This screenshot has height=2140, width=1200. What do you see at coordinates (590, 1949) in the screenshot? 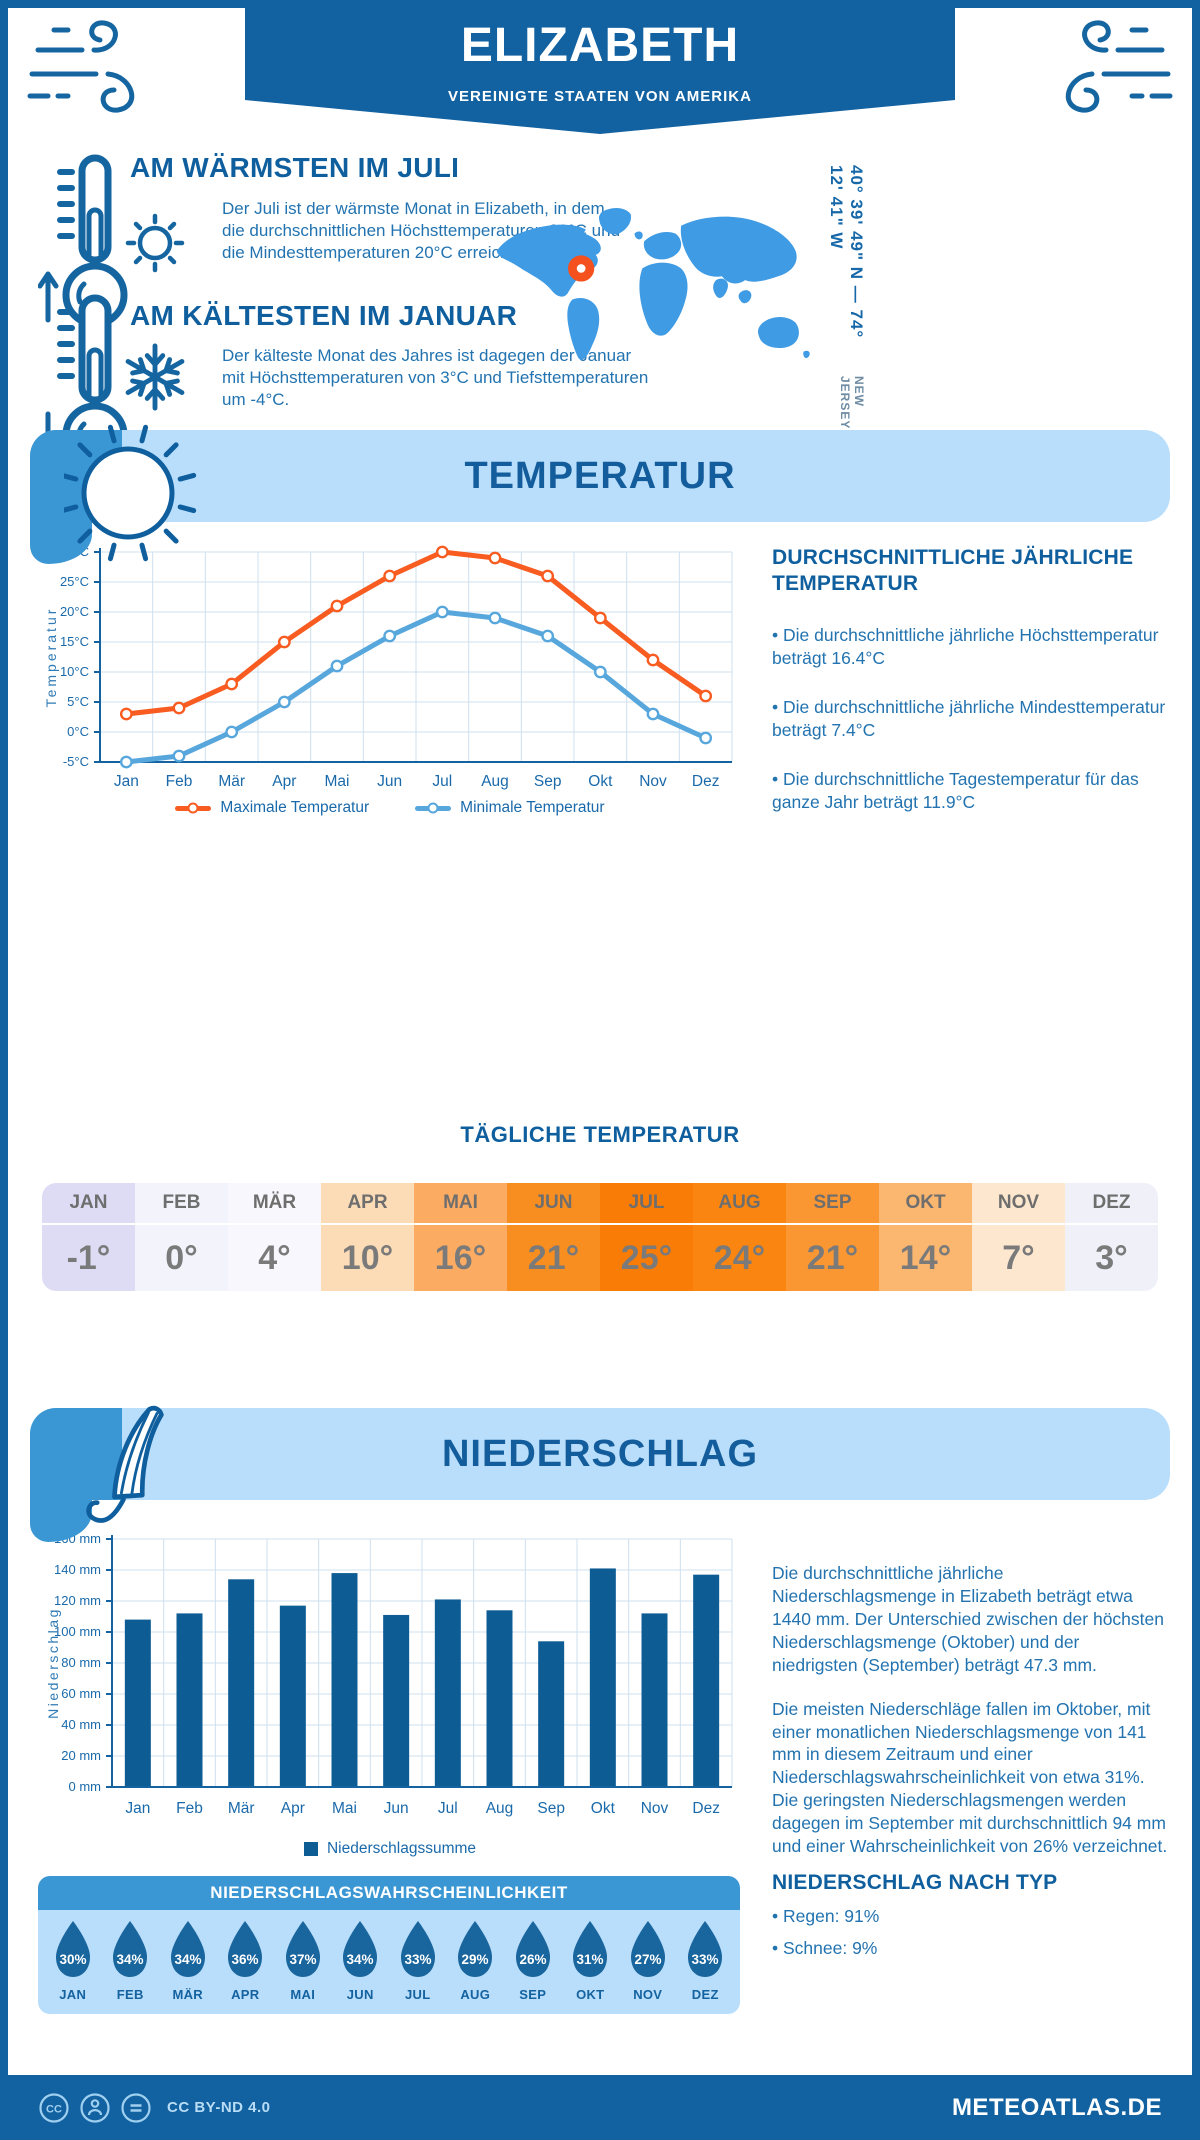
I see `droplet-icon: 31%` at bounding box center [590, 1949].